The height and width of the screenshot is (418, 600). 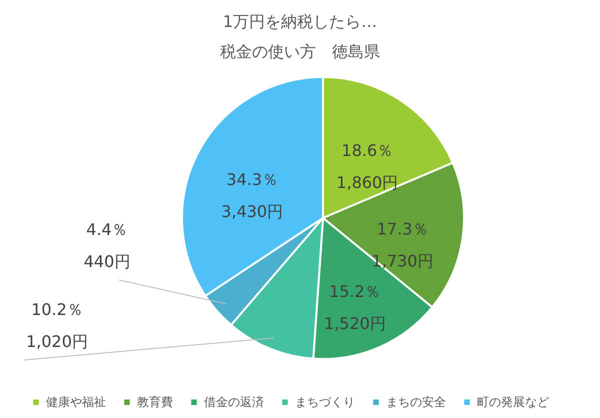 I want to click on legend-label: まちの安全, so click(x=416, y=402).